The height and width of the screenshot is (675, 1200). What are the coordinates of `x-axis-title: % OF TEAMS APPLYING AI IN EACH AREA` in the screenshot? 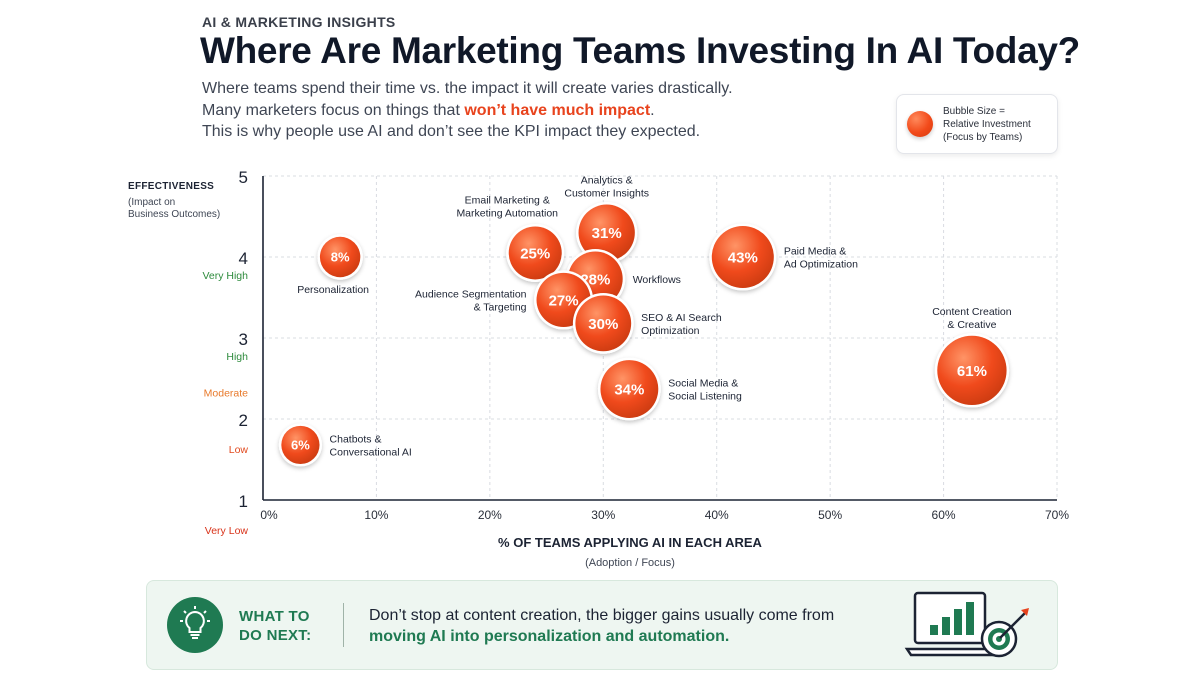 It's located at (630, 542).